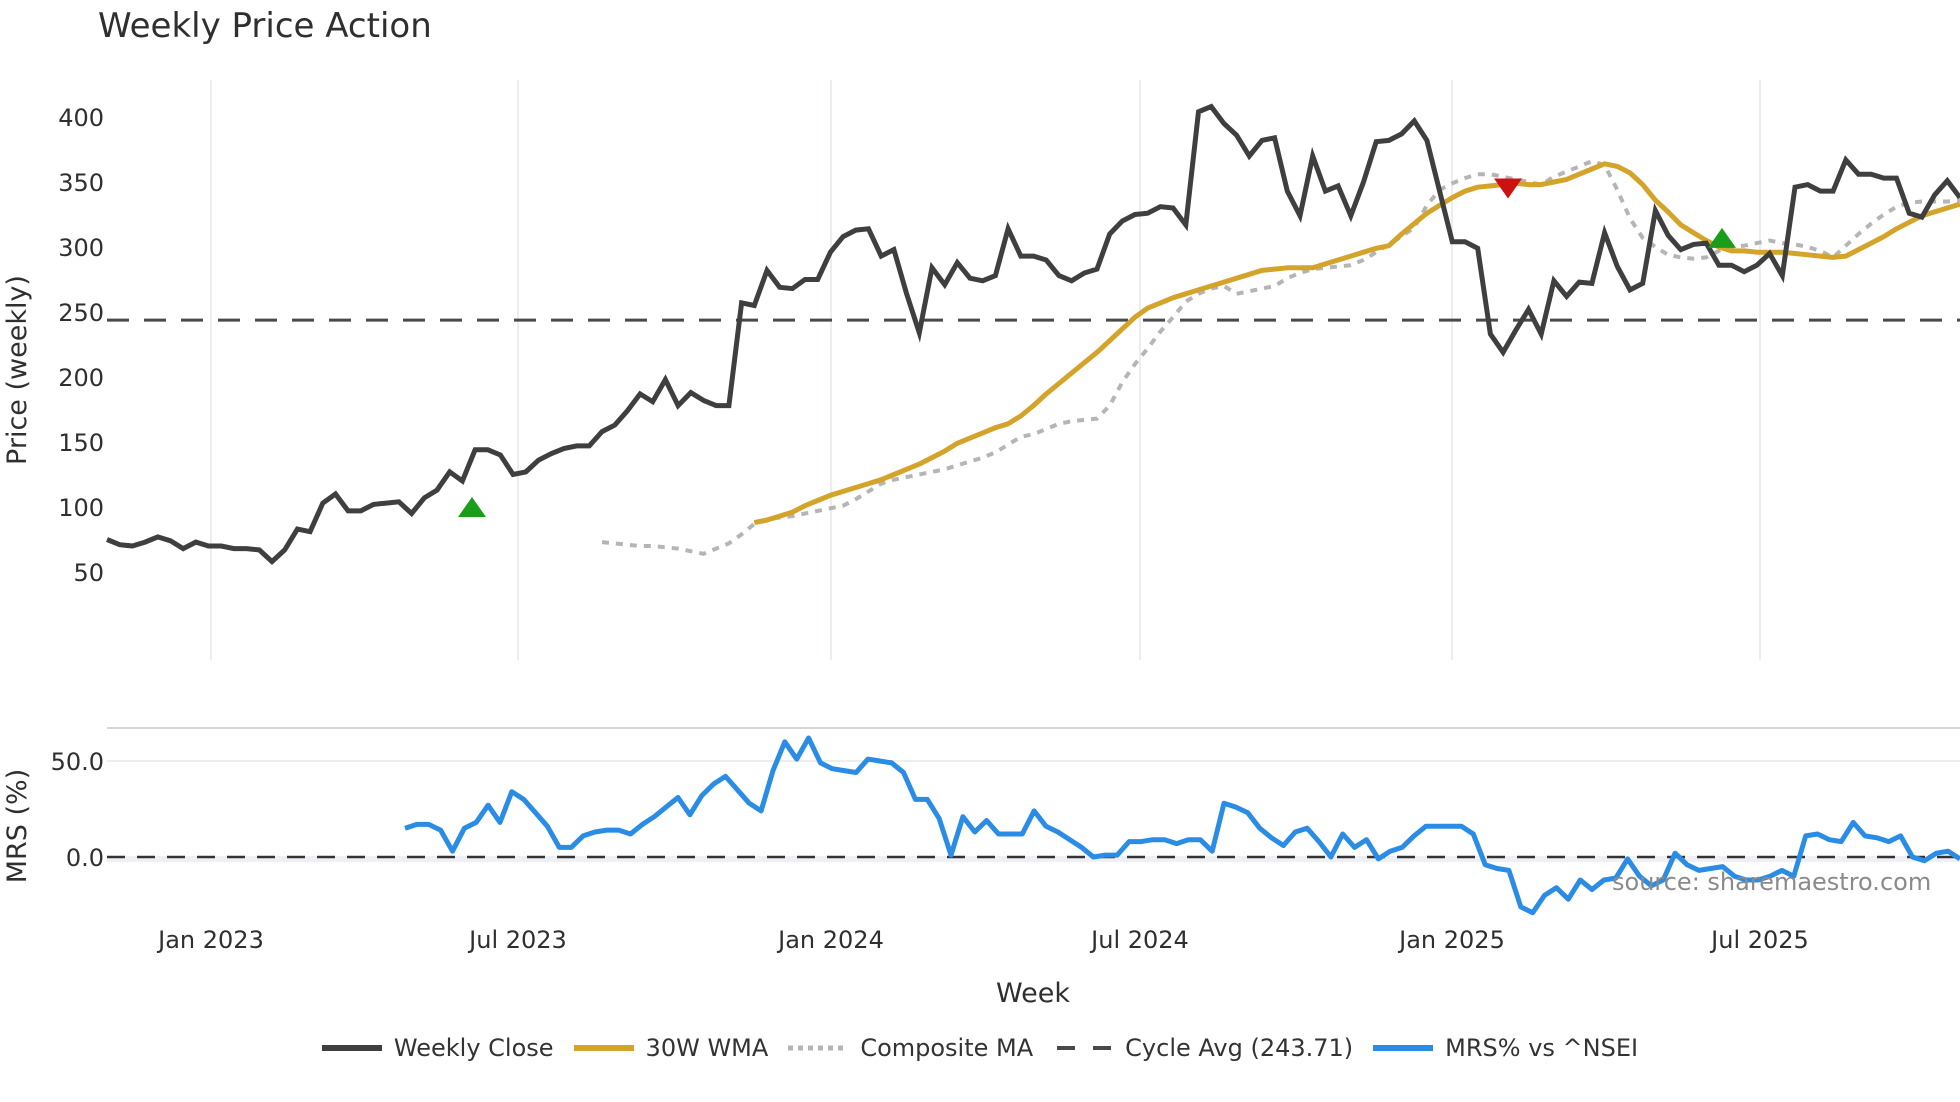  What do you see at coordinates (1085, 1048) in the screenshot?
I see `legend-swatch-dashed-icon` at bounding box center [1085, 1048].